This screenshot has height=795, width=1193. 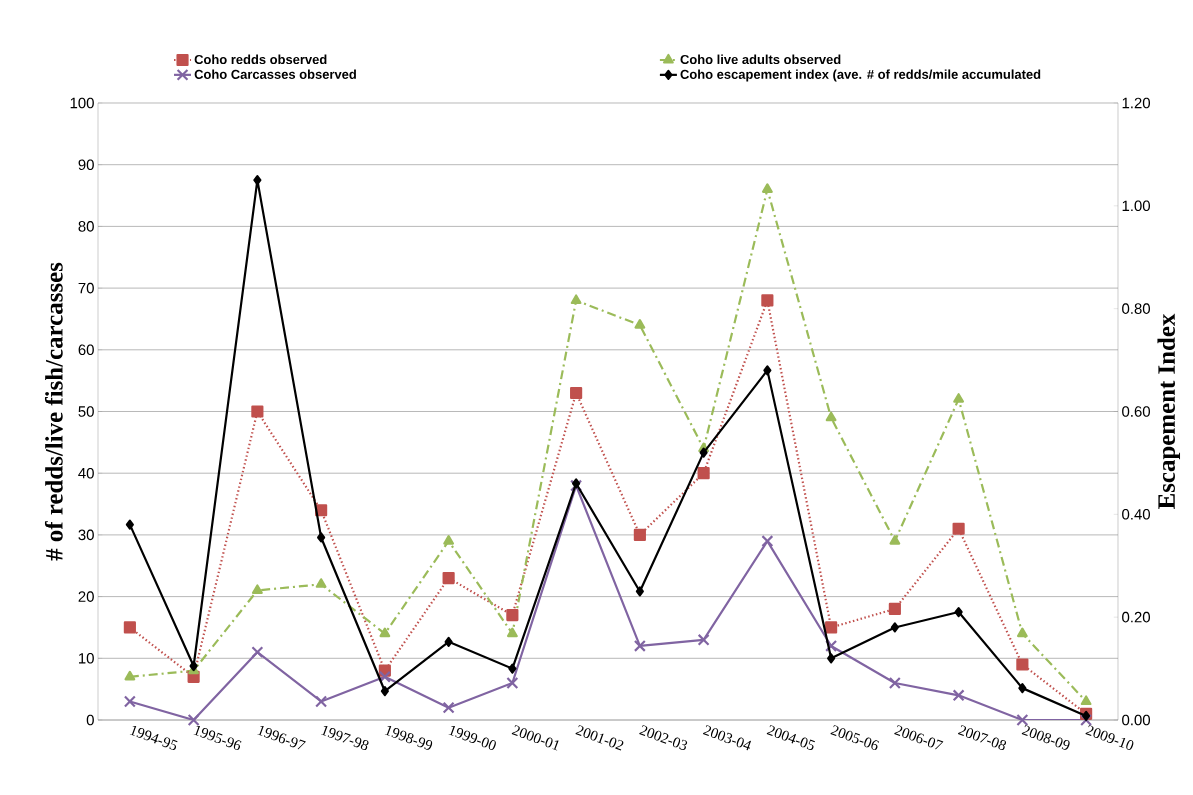 What do you see at coordinates (1136, 206) in the screenshot?
I see `y2-tick-label: 1.00` at bounding box center [1136, 206].